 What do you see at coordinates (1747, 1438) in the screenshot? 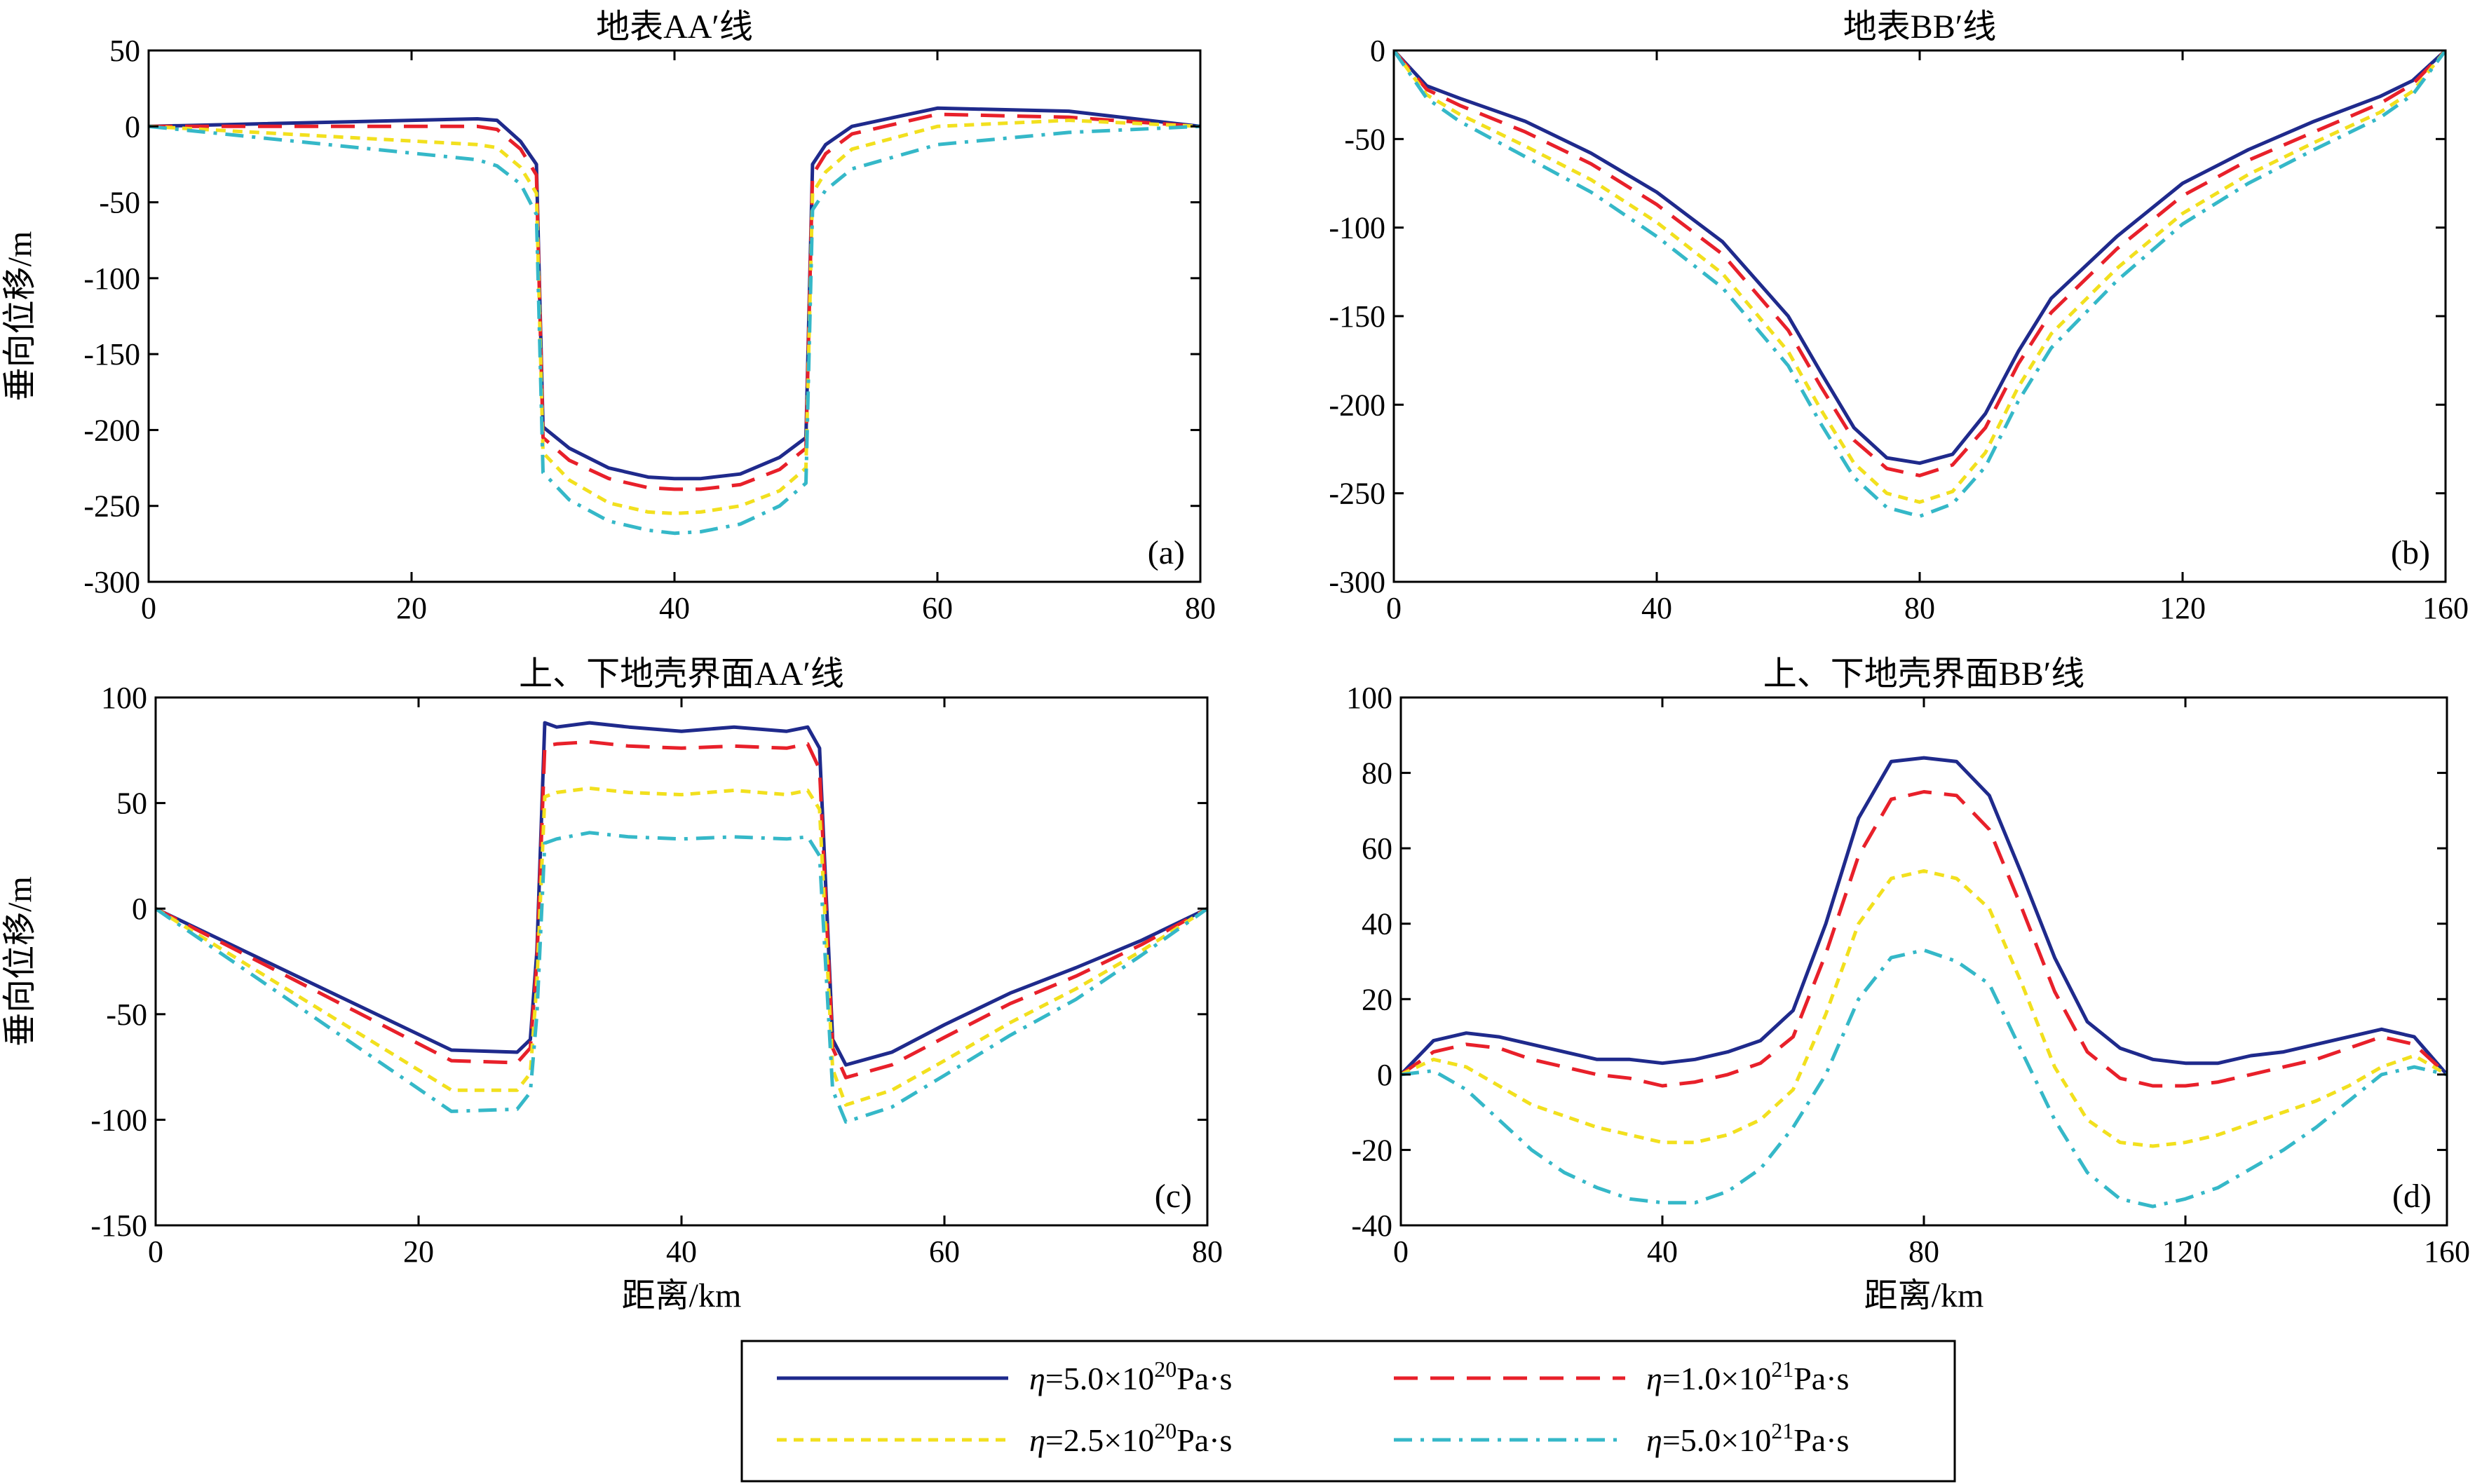
I see `legend-label: η=5.0×1021Pa·s` at bounding box center [1747, 1438].